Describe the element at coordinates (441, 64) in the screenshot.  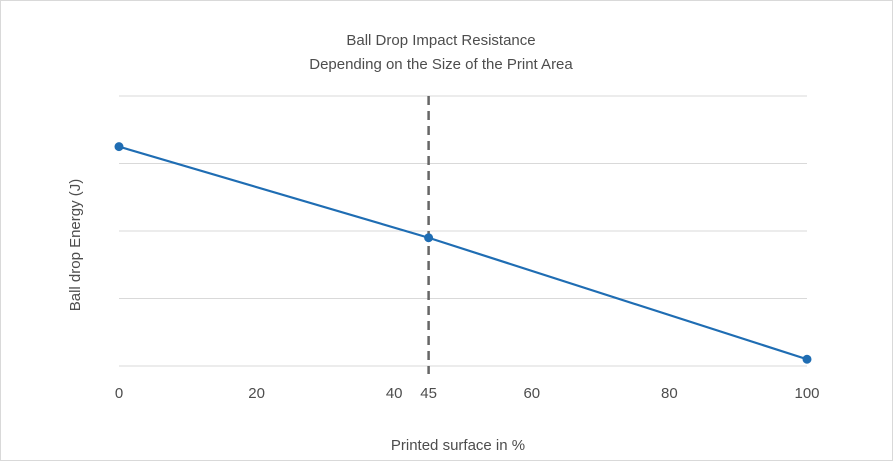
I see `chart-title-line-2: Depending on the Size of the Print Area` at that location.